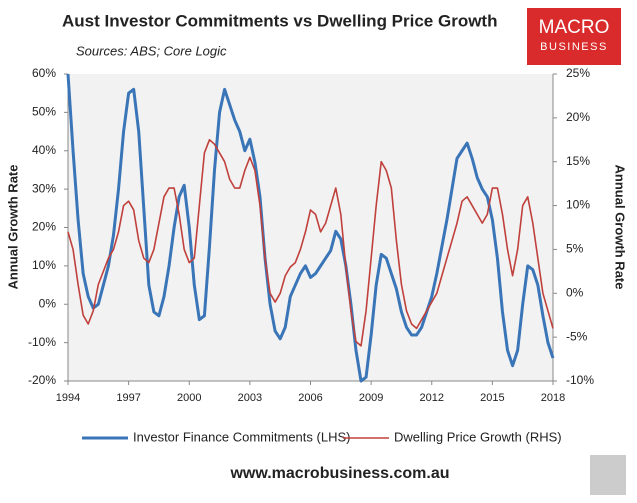 The image size is (637, 503). What do you see at coordinates (44, 150) in the screenshot?
I see `y-tick-label: 40%` at bounding box center [44, 150].